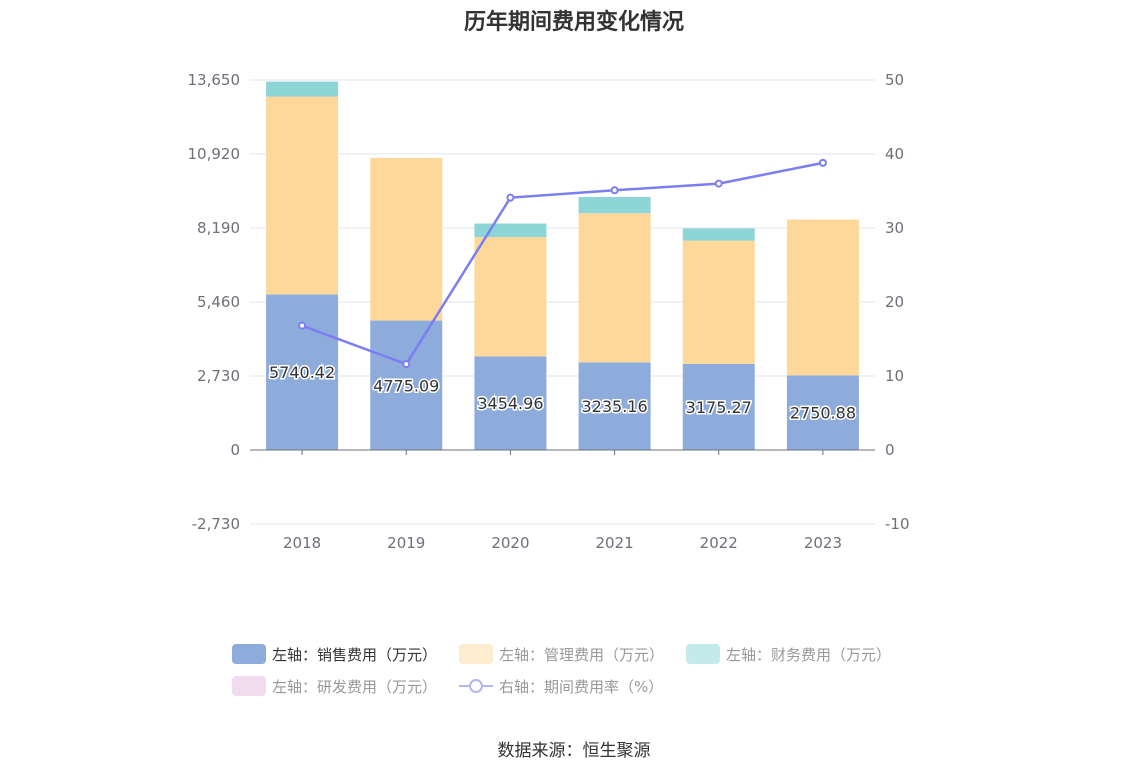 The width and height of the screenshot is (1148, 776). What do you see at coordinates (214, 154) in the screenshot?
I see `left-axis-tick-label: 10,920` at bounding box center [214, 154].